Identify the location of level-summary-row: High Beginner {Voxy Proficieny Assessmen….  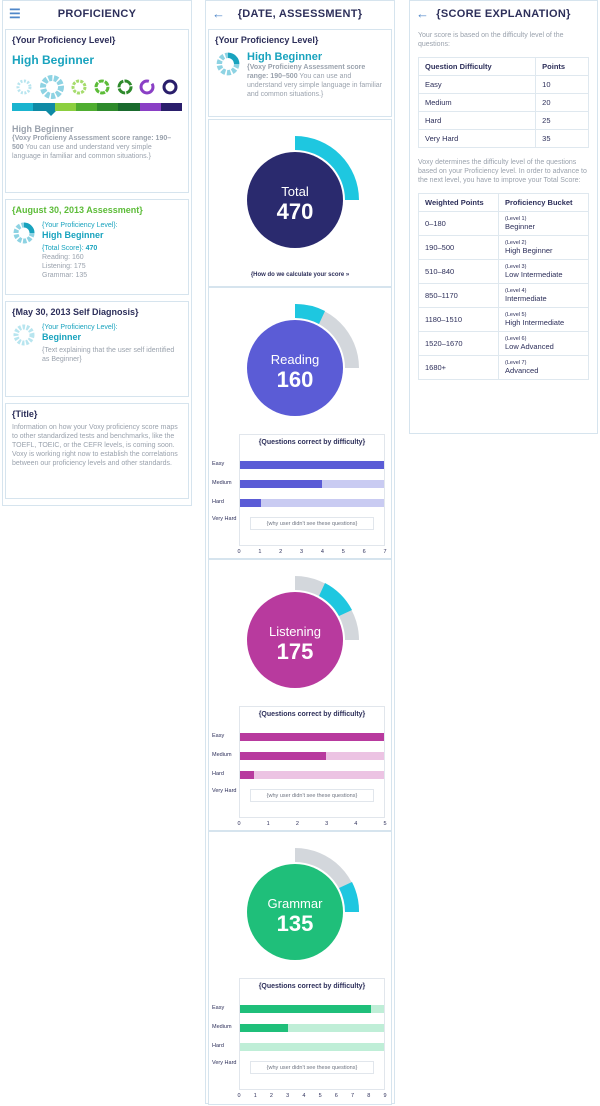
(300, 75).